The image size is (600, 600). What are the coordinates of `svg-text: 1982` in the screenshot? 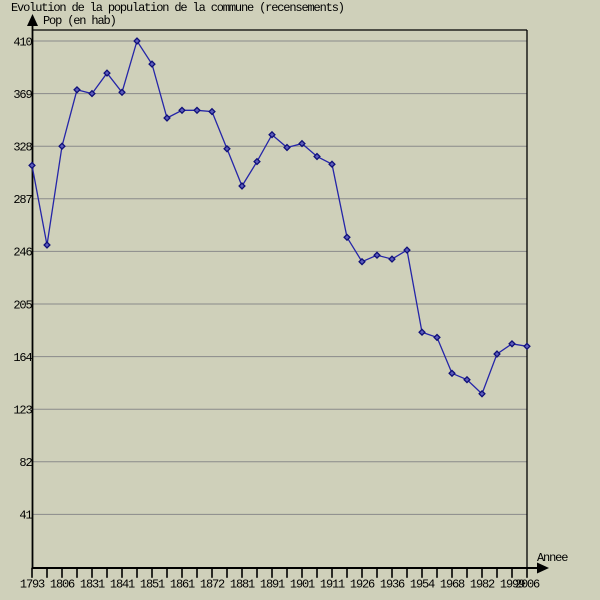 It's located at (482, 585).